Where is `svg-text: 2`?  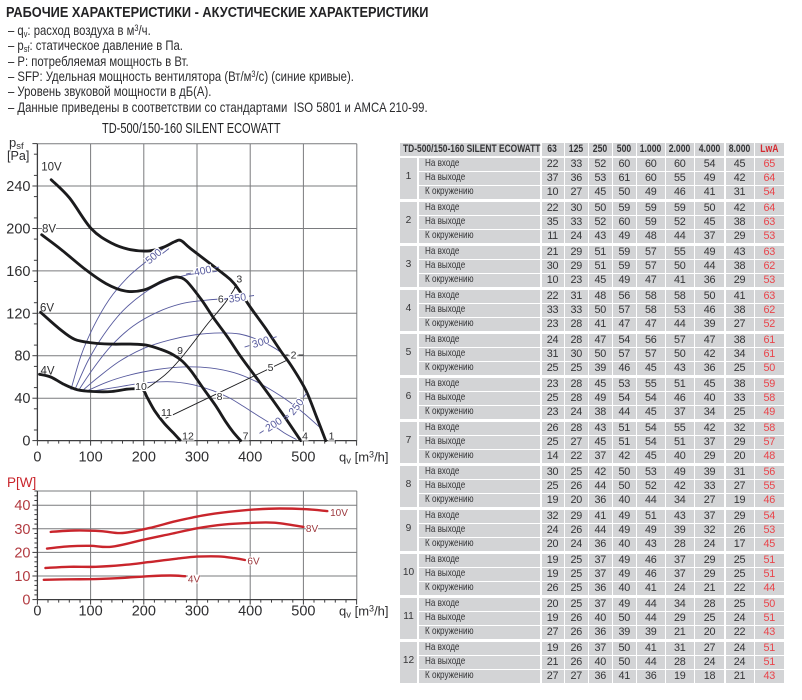 svg-text: 2 is located at coordinates (294, 356).